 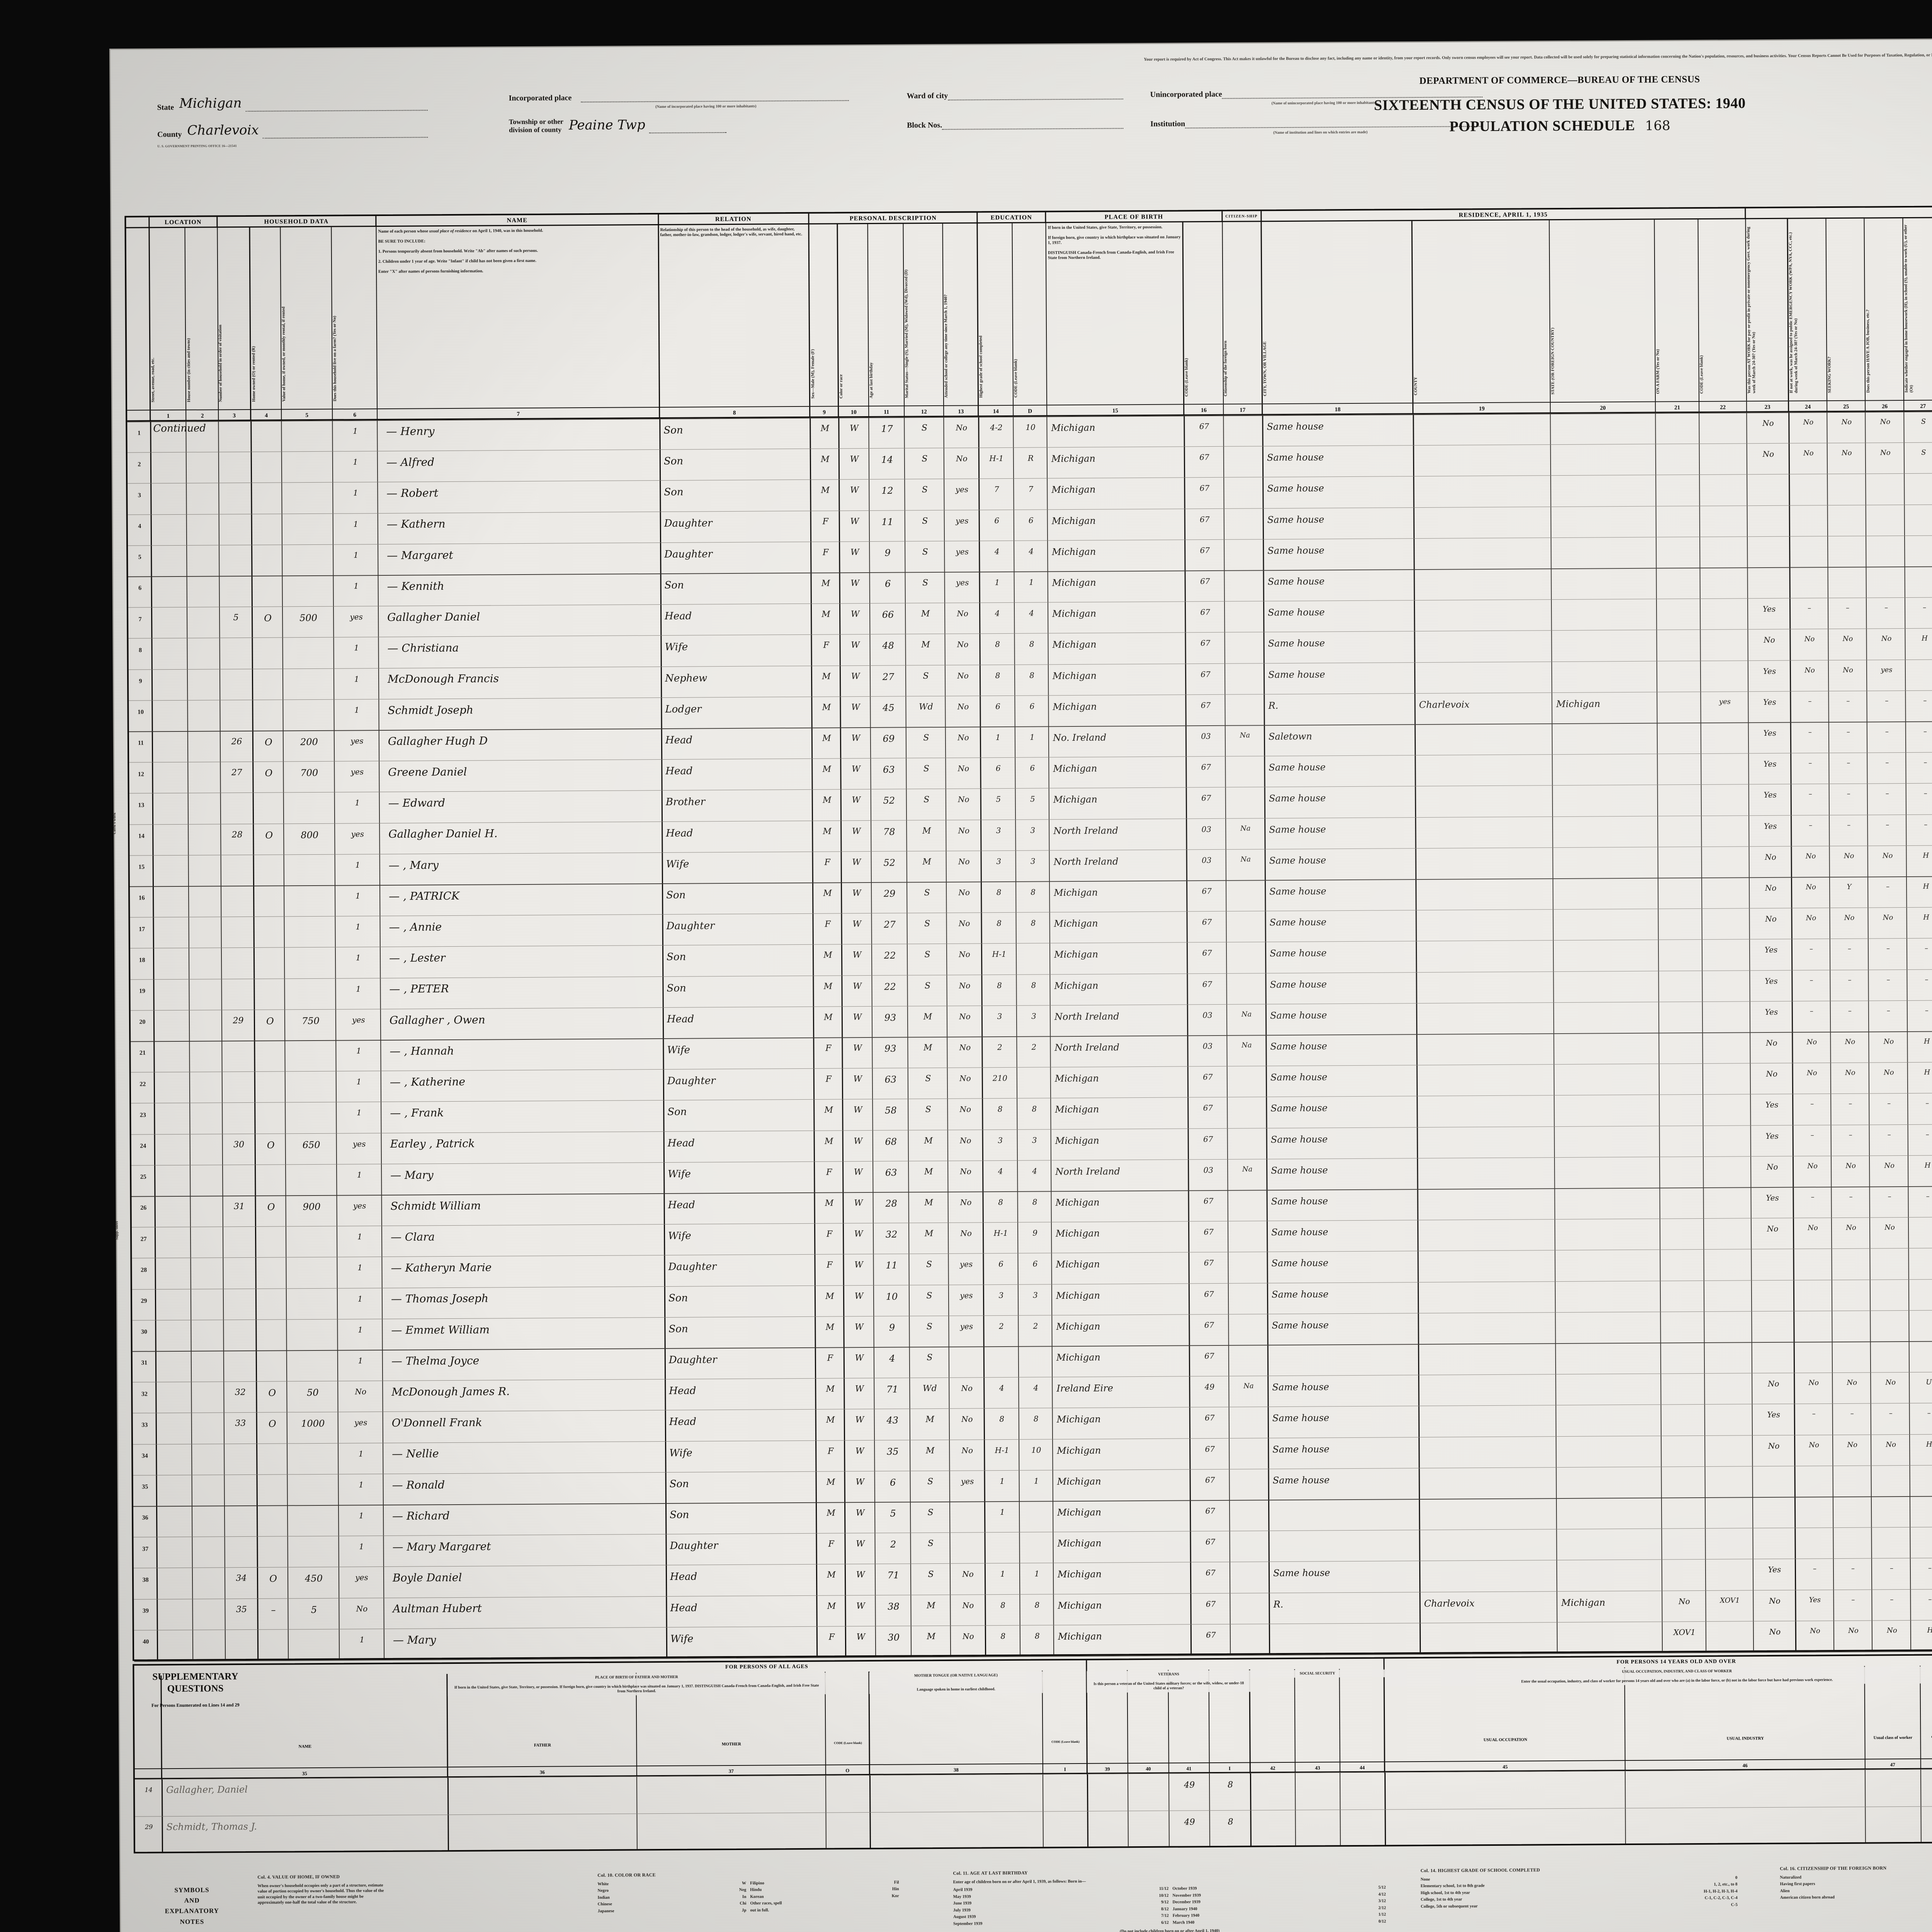 I want to click on cell-res35: R., so click(x=1278, y=1604).